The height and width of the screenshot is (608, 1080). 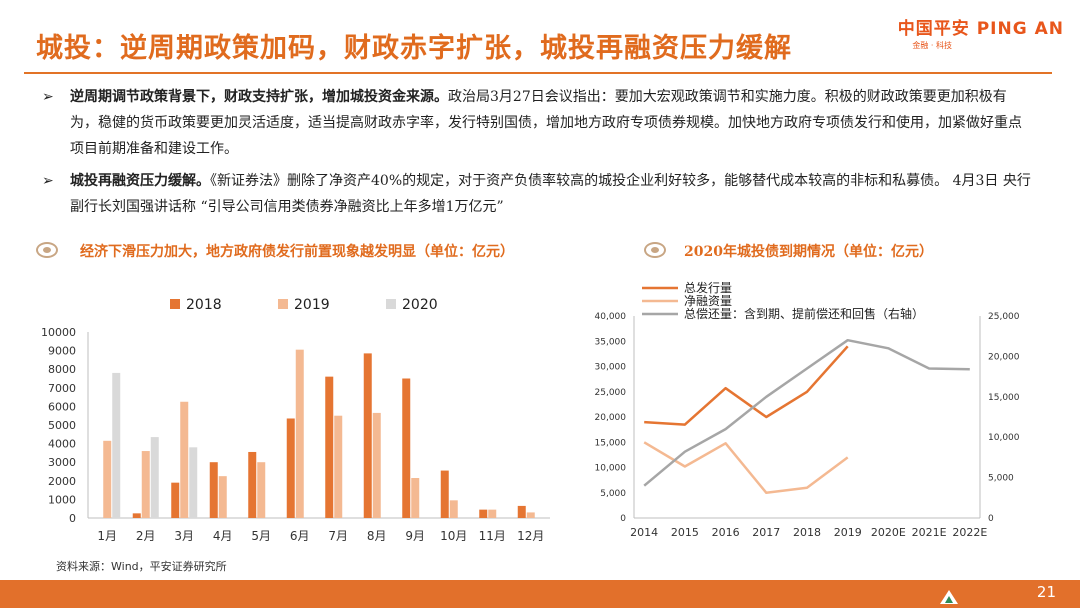 What do you see at coordinates (613, 494) in the screenshot?
I see `left-tick-label: 5,000` at bounding box center [613, 494].